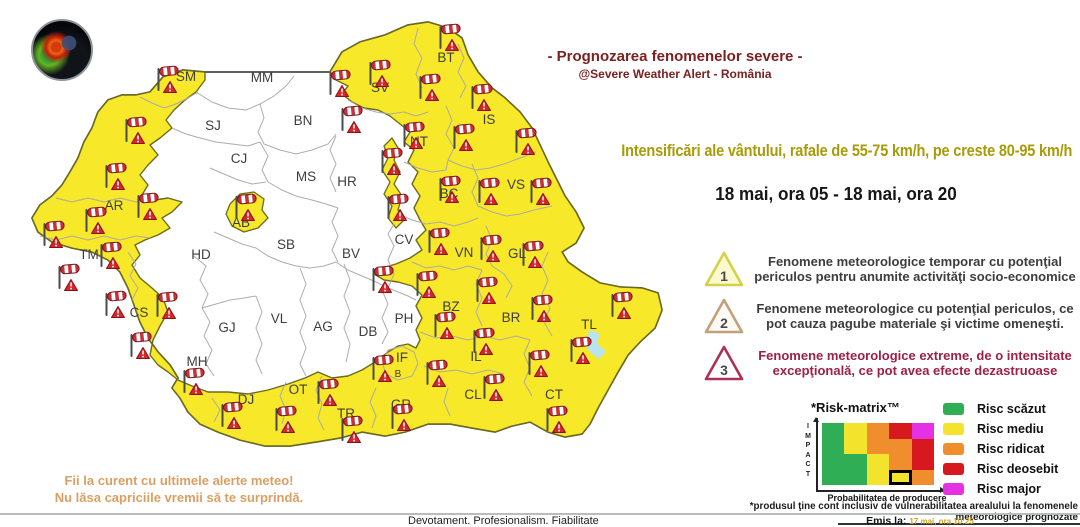 This screenshot has width=1080, height=527. What do you see at coordinates (880, 490) in the screenshot?
I see `probability-axis-line` at bounding box center [880, 490].